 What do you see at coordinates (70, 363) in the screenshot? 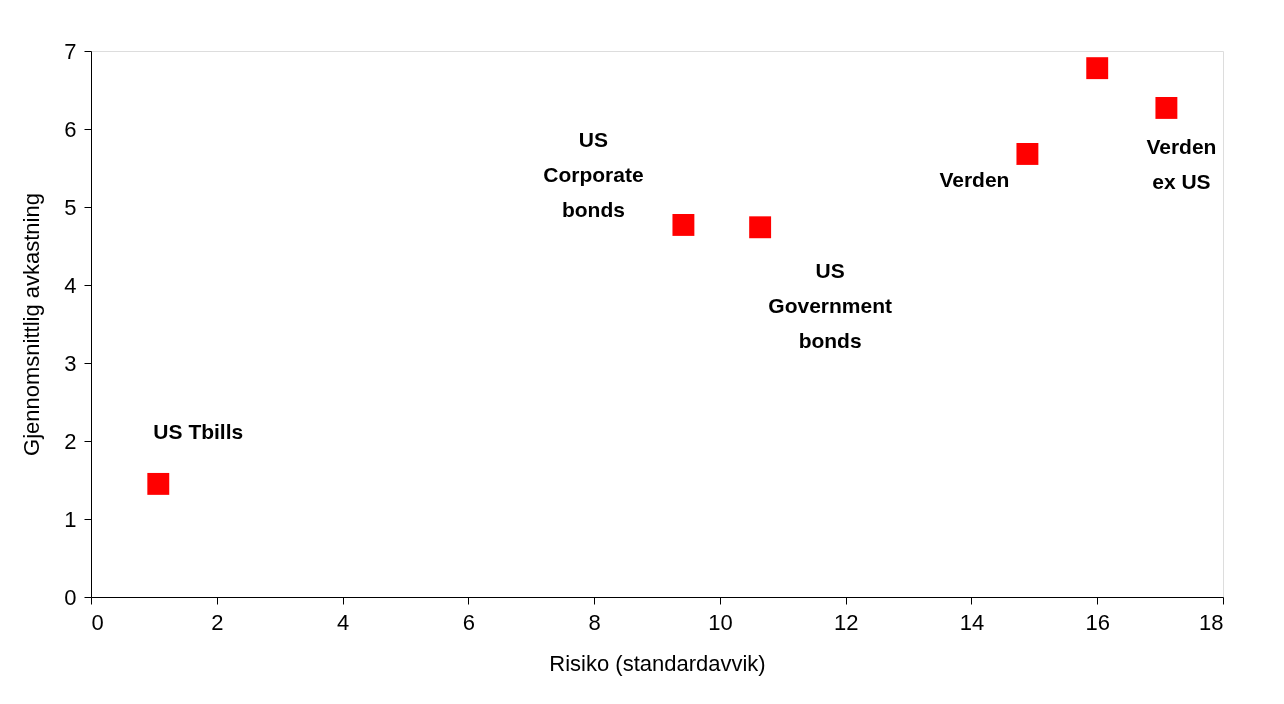
I see `y-tick-label: 3` at bounding box center [70, 363].